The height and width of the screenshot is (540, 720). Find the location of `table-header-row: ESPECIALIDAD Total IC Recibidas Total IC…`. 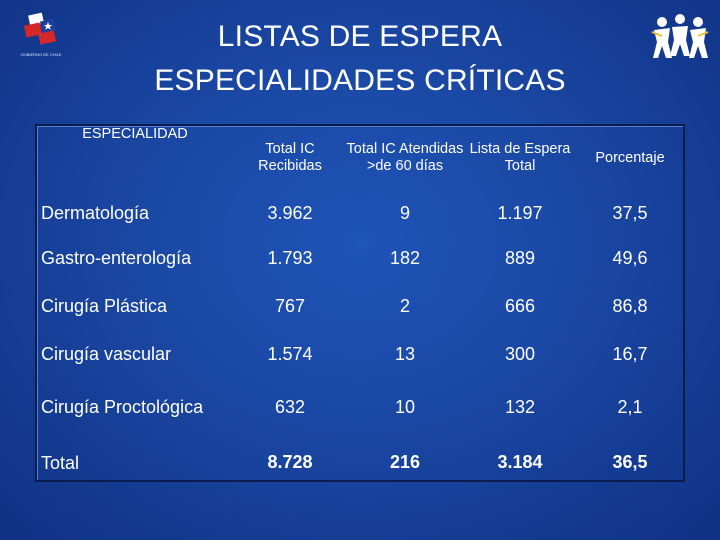

table-header-row: ESPECIALIDAD Total IC Recibidas Total IC… is located at coordinates (360, 158).